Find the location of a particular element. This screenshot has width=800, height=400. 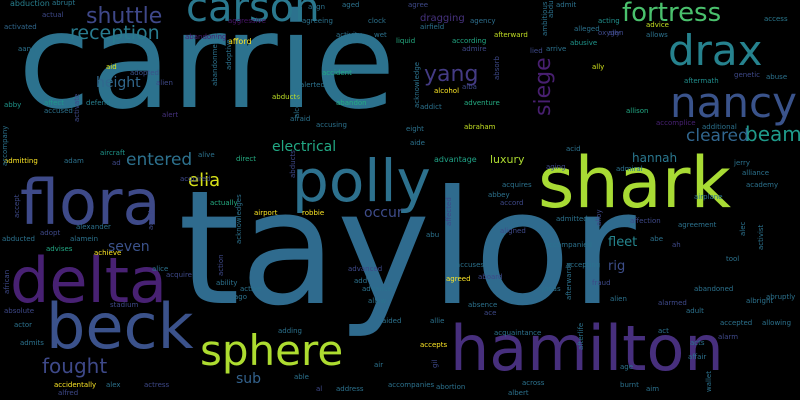

word: fought is located at coordinates (75, 366).